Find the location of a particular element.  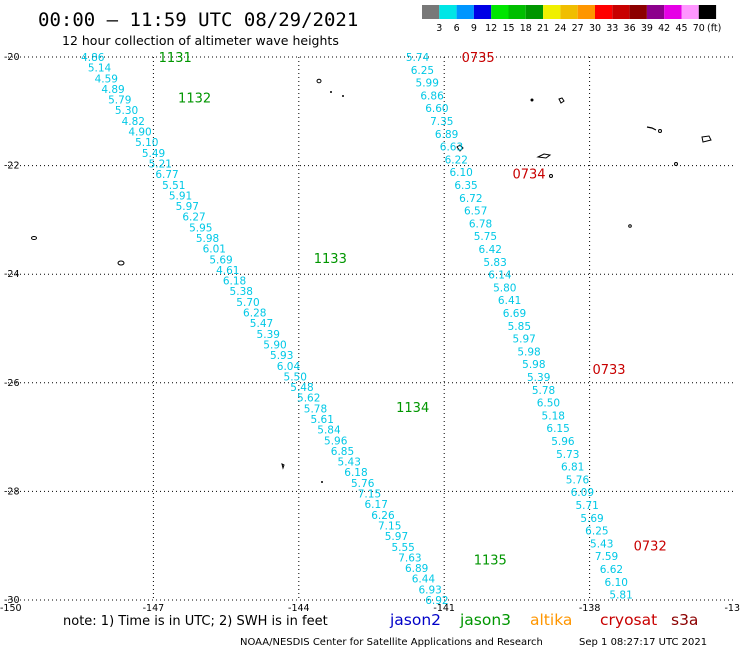

swh-value: 5.96 is located at coordinates (563, 442).